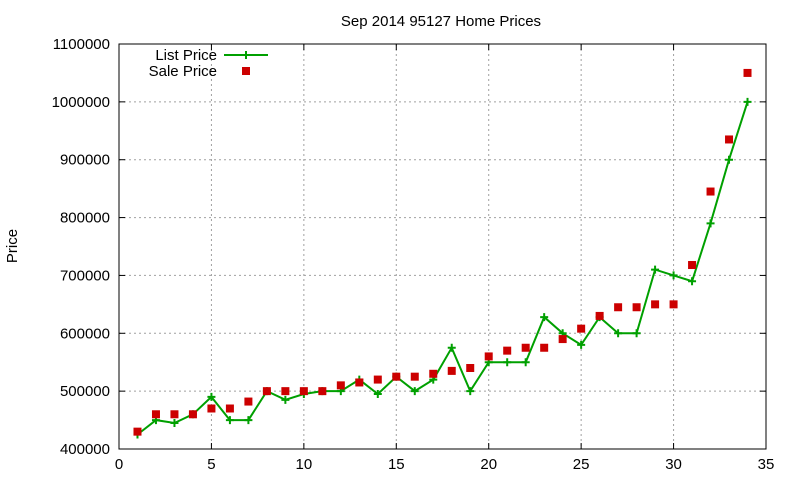  What do you see at coordinates (441, 21) in the screenshot?
I see `chart-title: Sep 2014 95127 Home Prices` at bounding box center [441, 21].